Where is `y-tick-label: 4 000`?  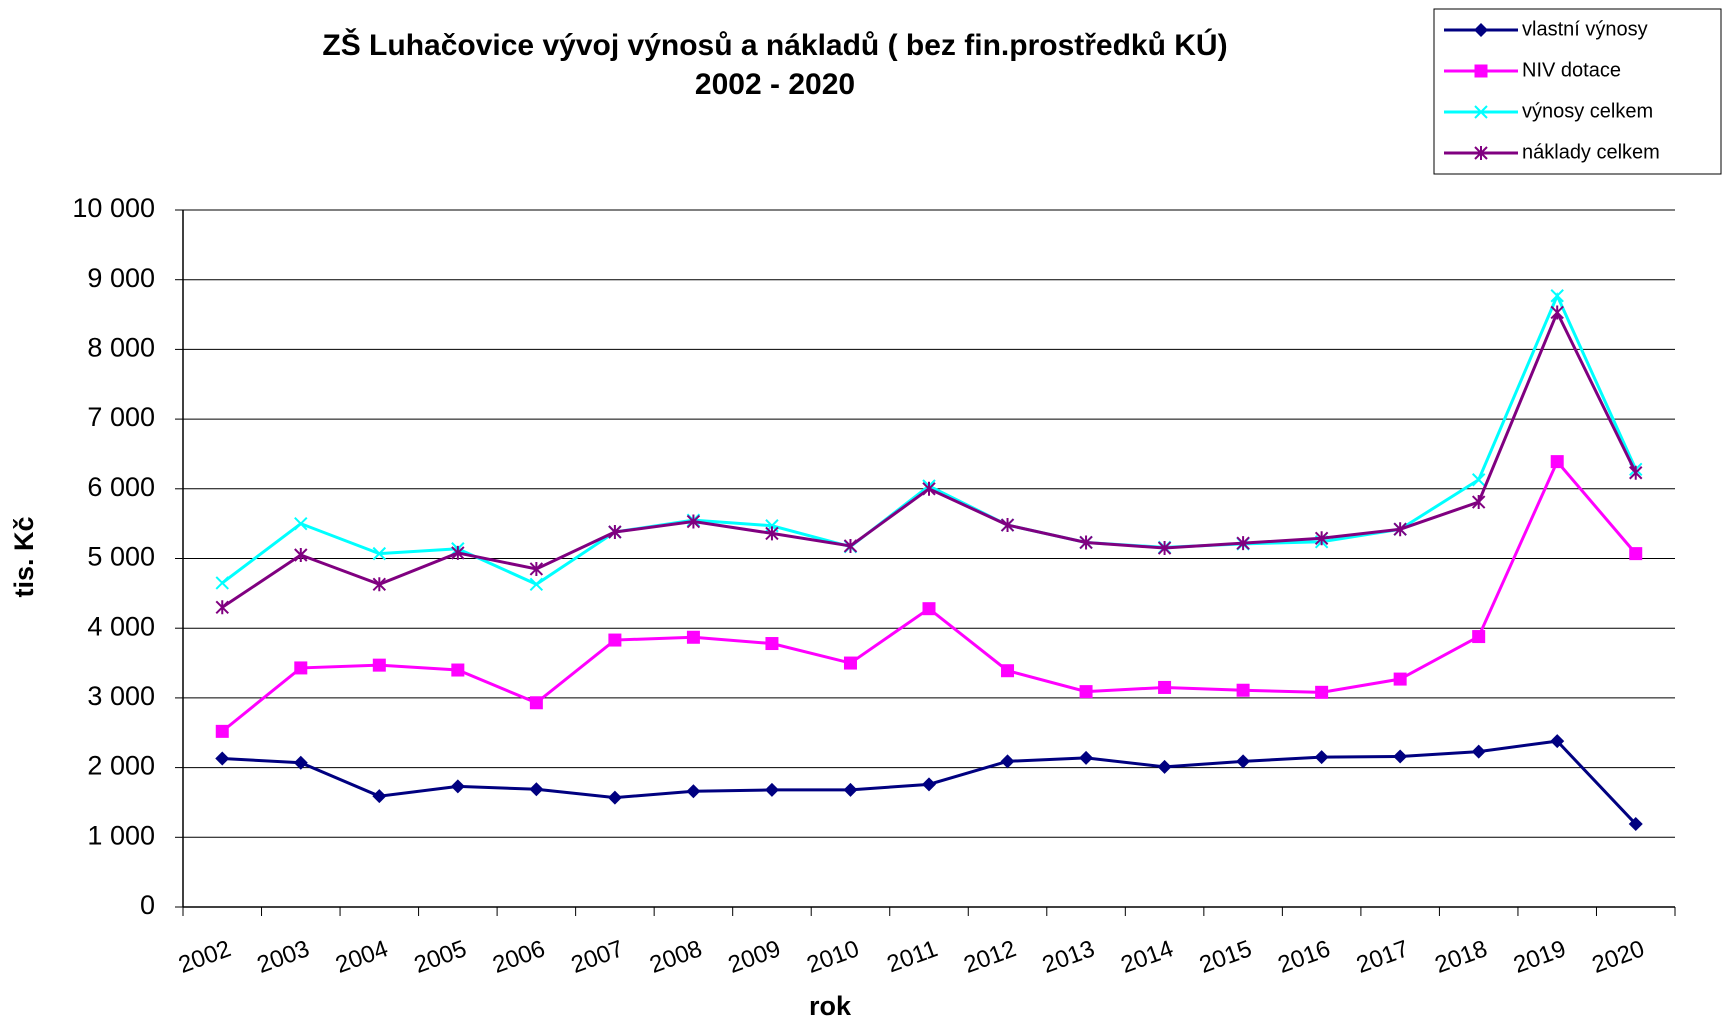
y-tick-label: 4 000 is located at coordinates (121, 626).